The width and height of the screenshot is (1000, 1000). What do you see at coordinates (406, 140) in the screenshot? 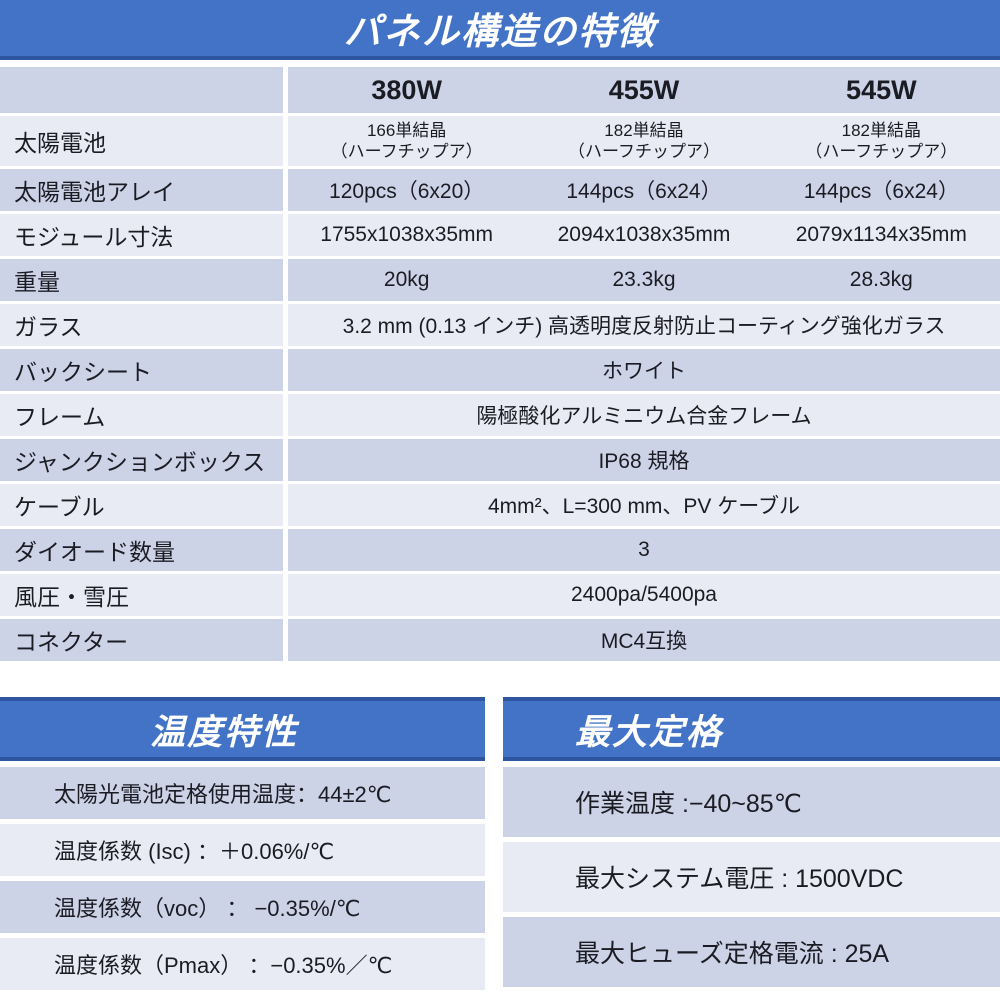
I see `value-cell: 166単結晶 （ハーフチップア）` at bounding box center [406, 140].